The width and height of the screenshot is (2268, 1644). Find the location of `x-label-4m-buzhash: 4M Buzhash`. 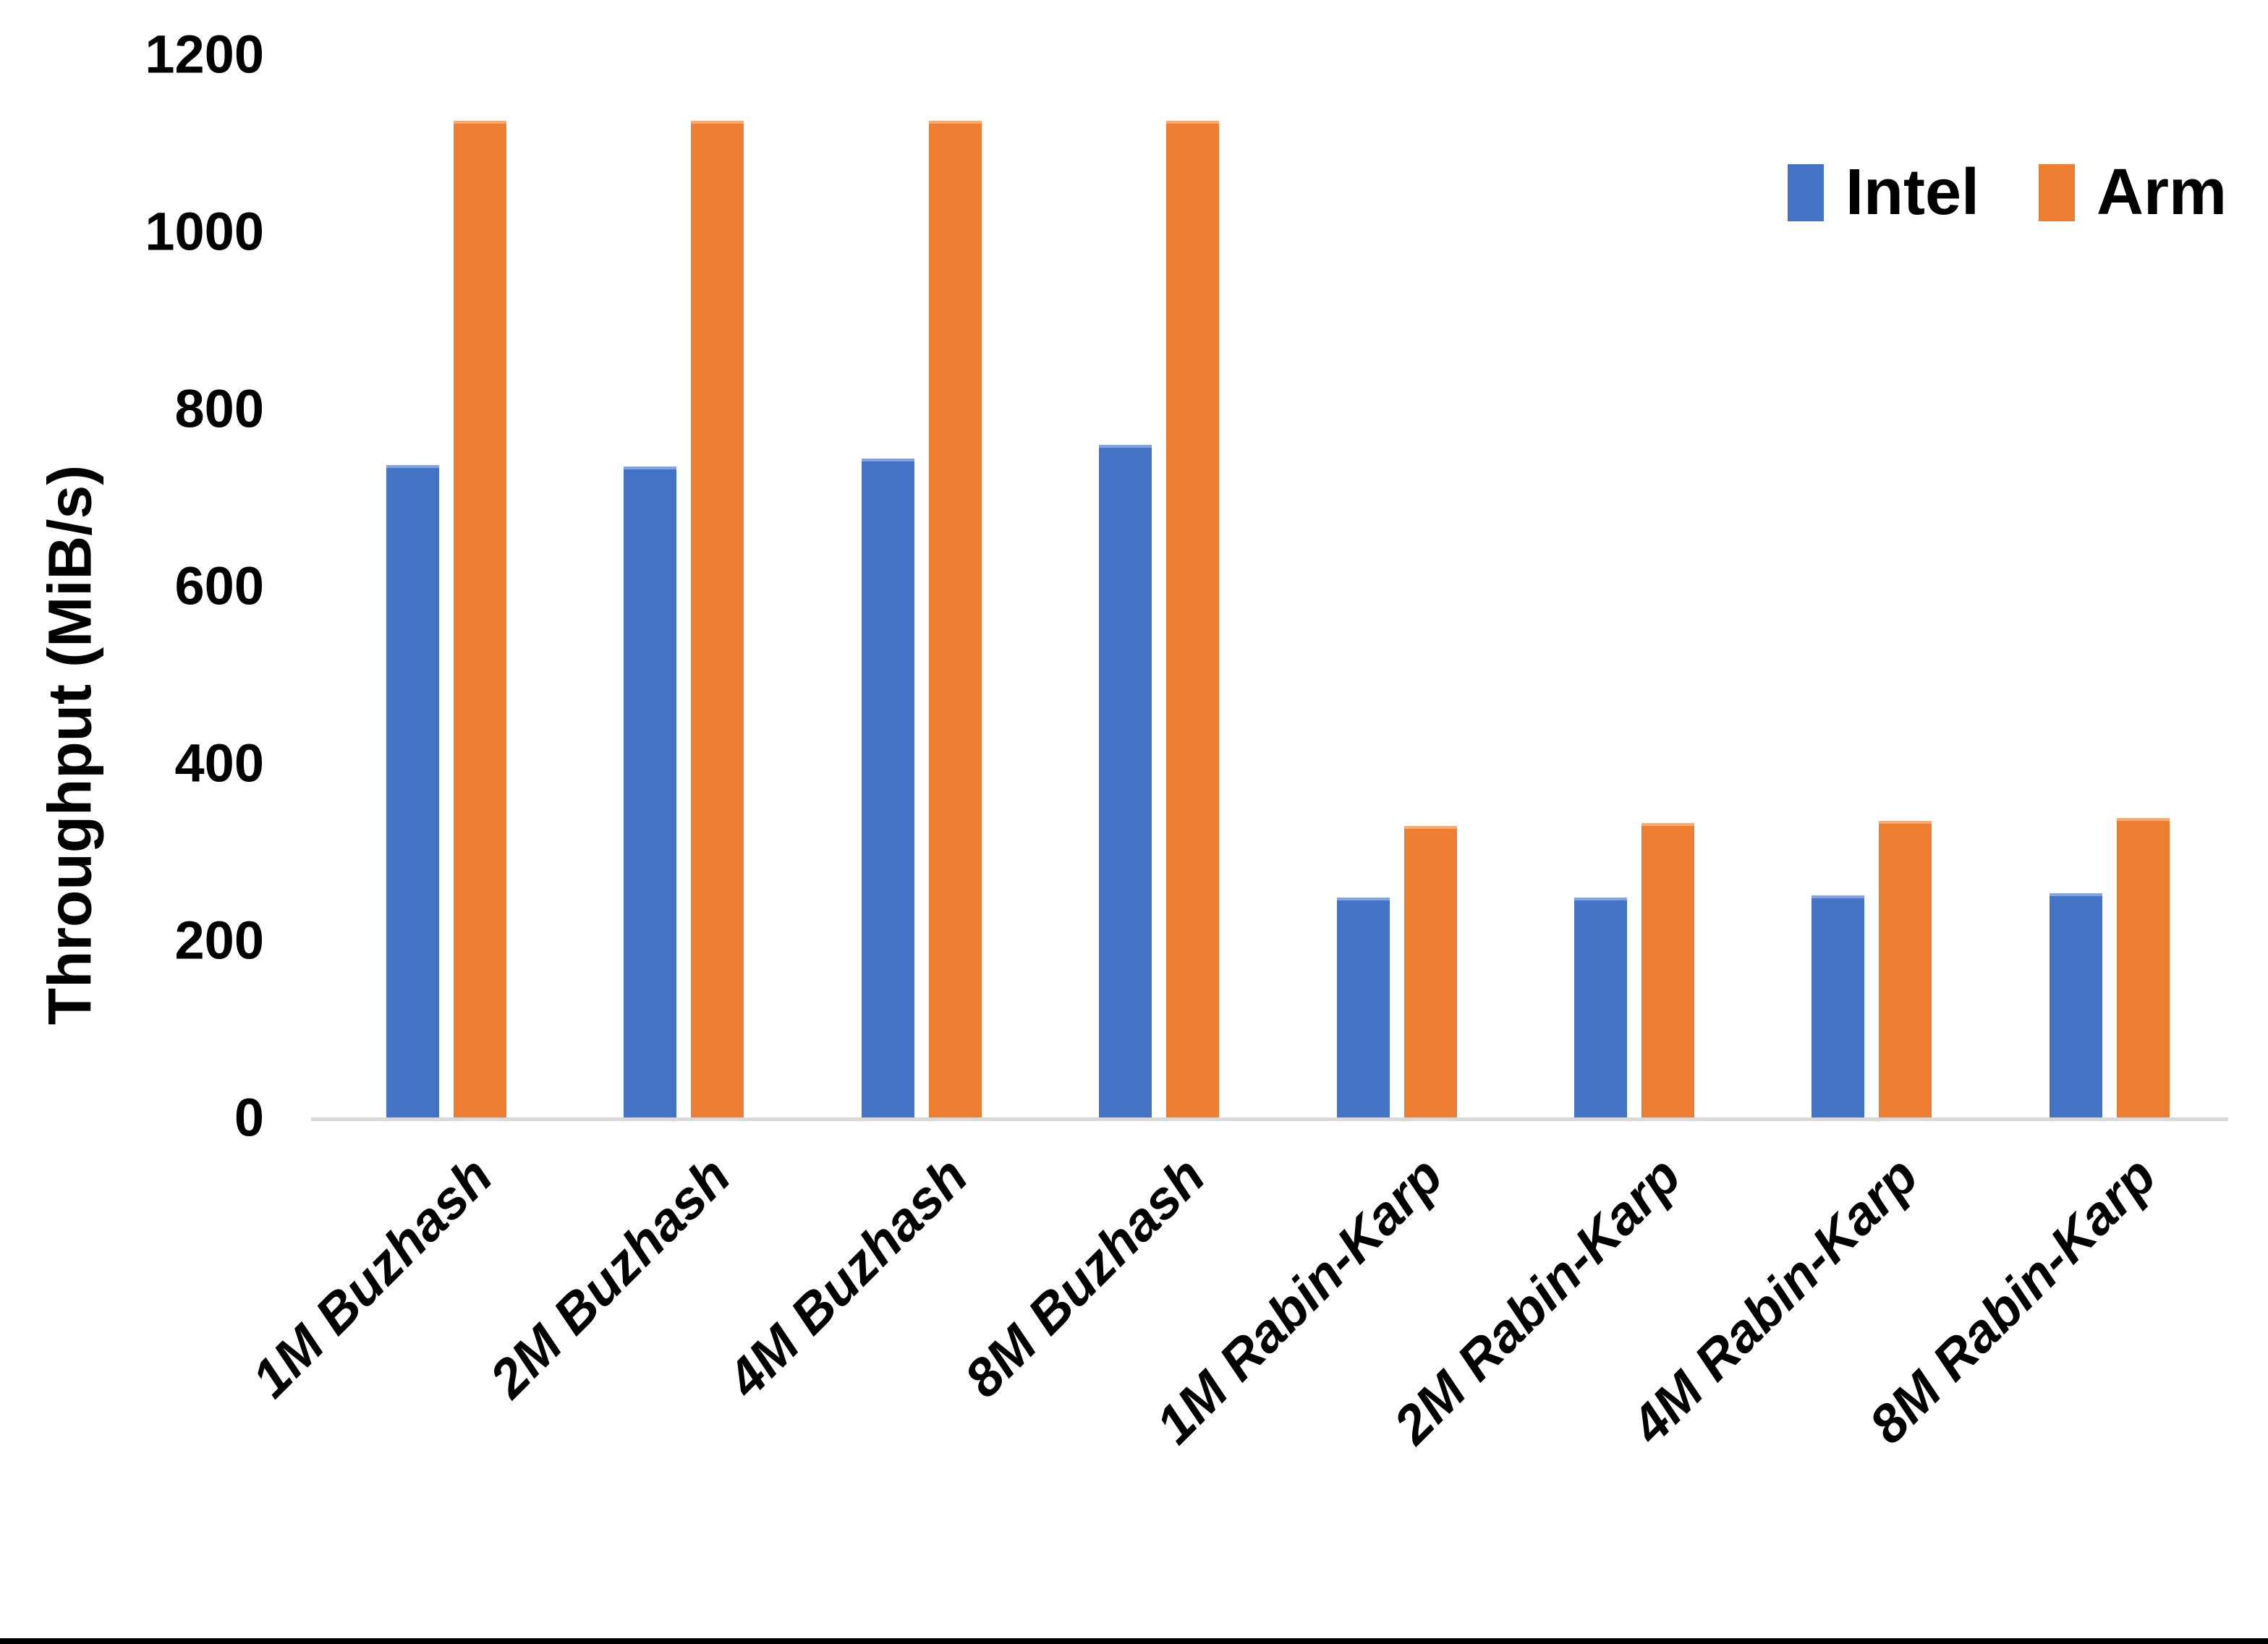

x-label-4m-buzhash: 4M Buzhash is located at coordinates (847, 1277).